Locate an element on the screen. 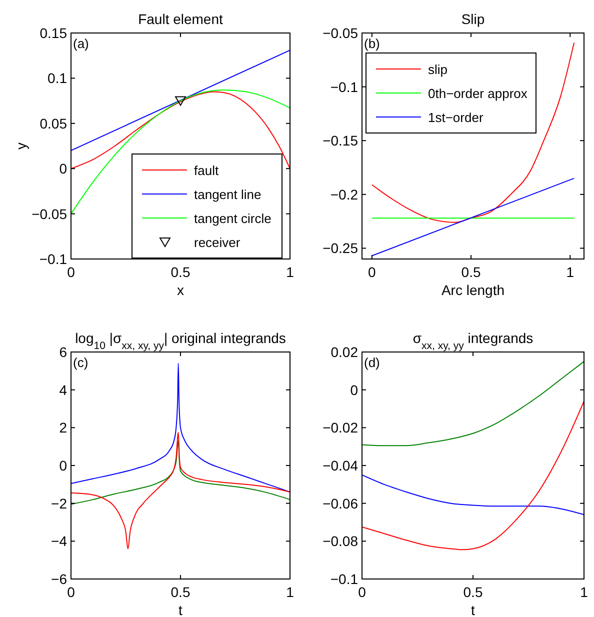 The image size is (594, 617). x-tick-label: 0 is located at coordinates (372, 272).